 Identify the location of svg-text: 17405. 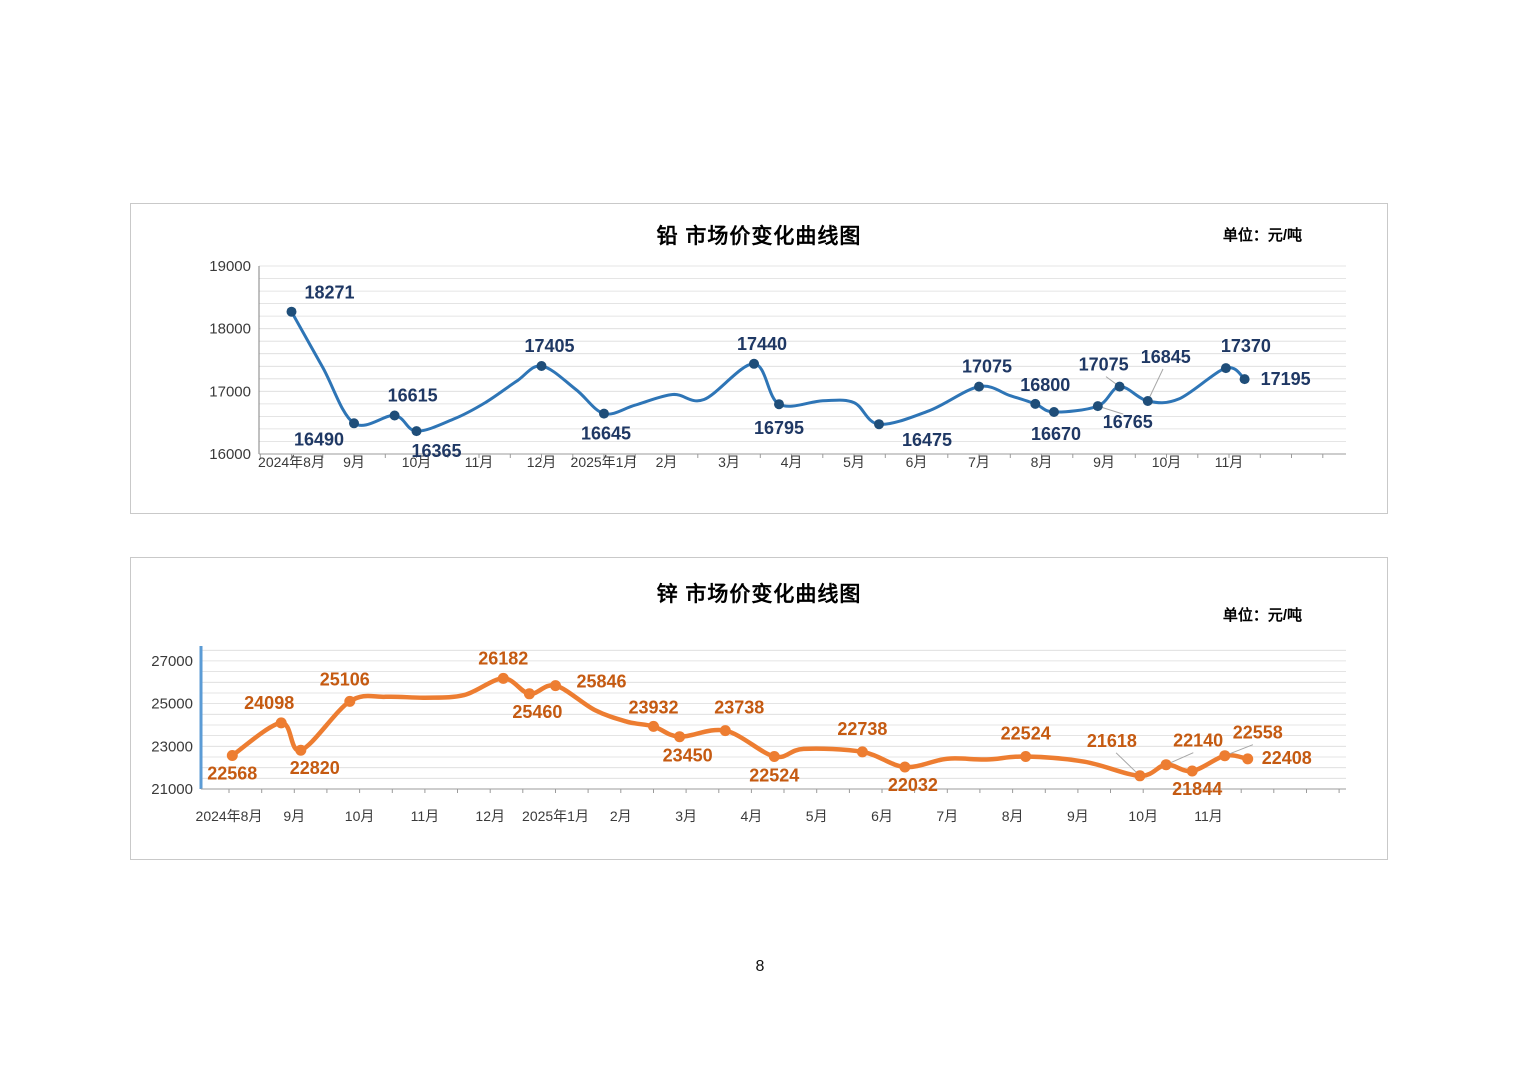
(549, 346).